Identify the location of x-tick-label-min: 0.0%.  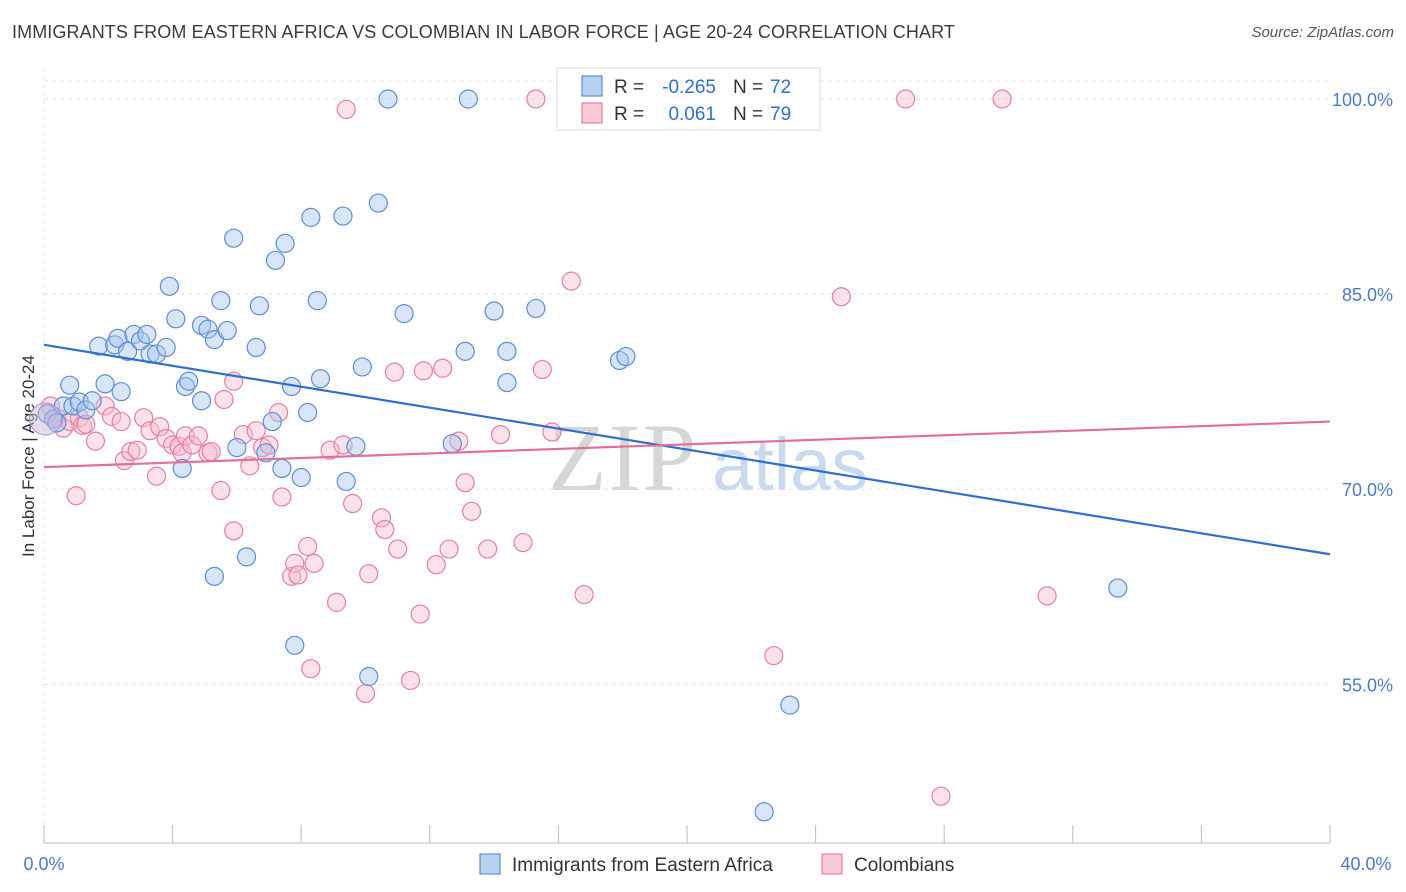
(43, 864).